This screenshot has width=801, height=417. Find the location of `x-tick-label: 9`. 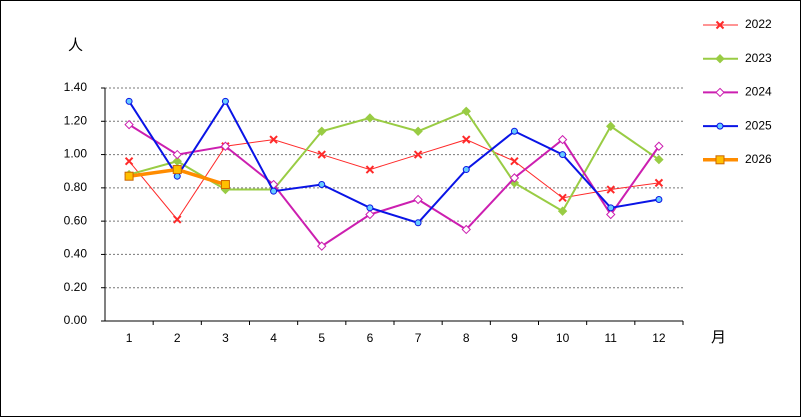

x-tick-label: 9 is located at coordinates (514, 338).